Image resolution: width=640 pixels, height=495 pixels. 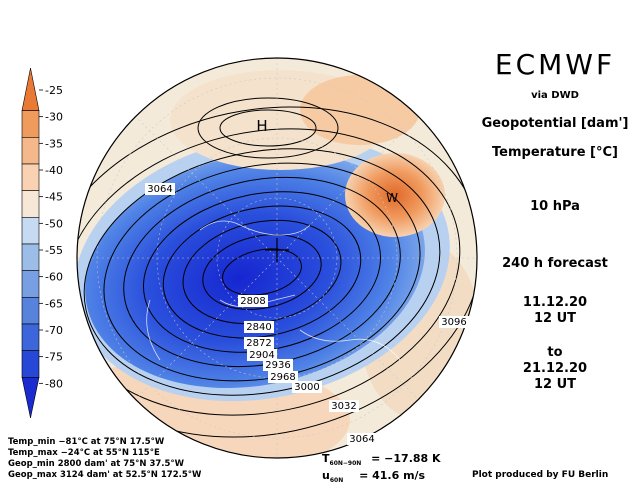 What do you see at coordinates (54, 90) in the screenshot?
I see `colorbar-tick-label: -25` at bounding box center [54, 90].